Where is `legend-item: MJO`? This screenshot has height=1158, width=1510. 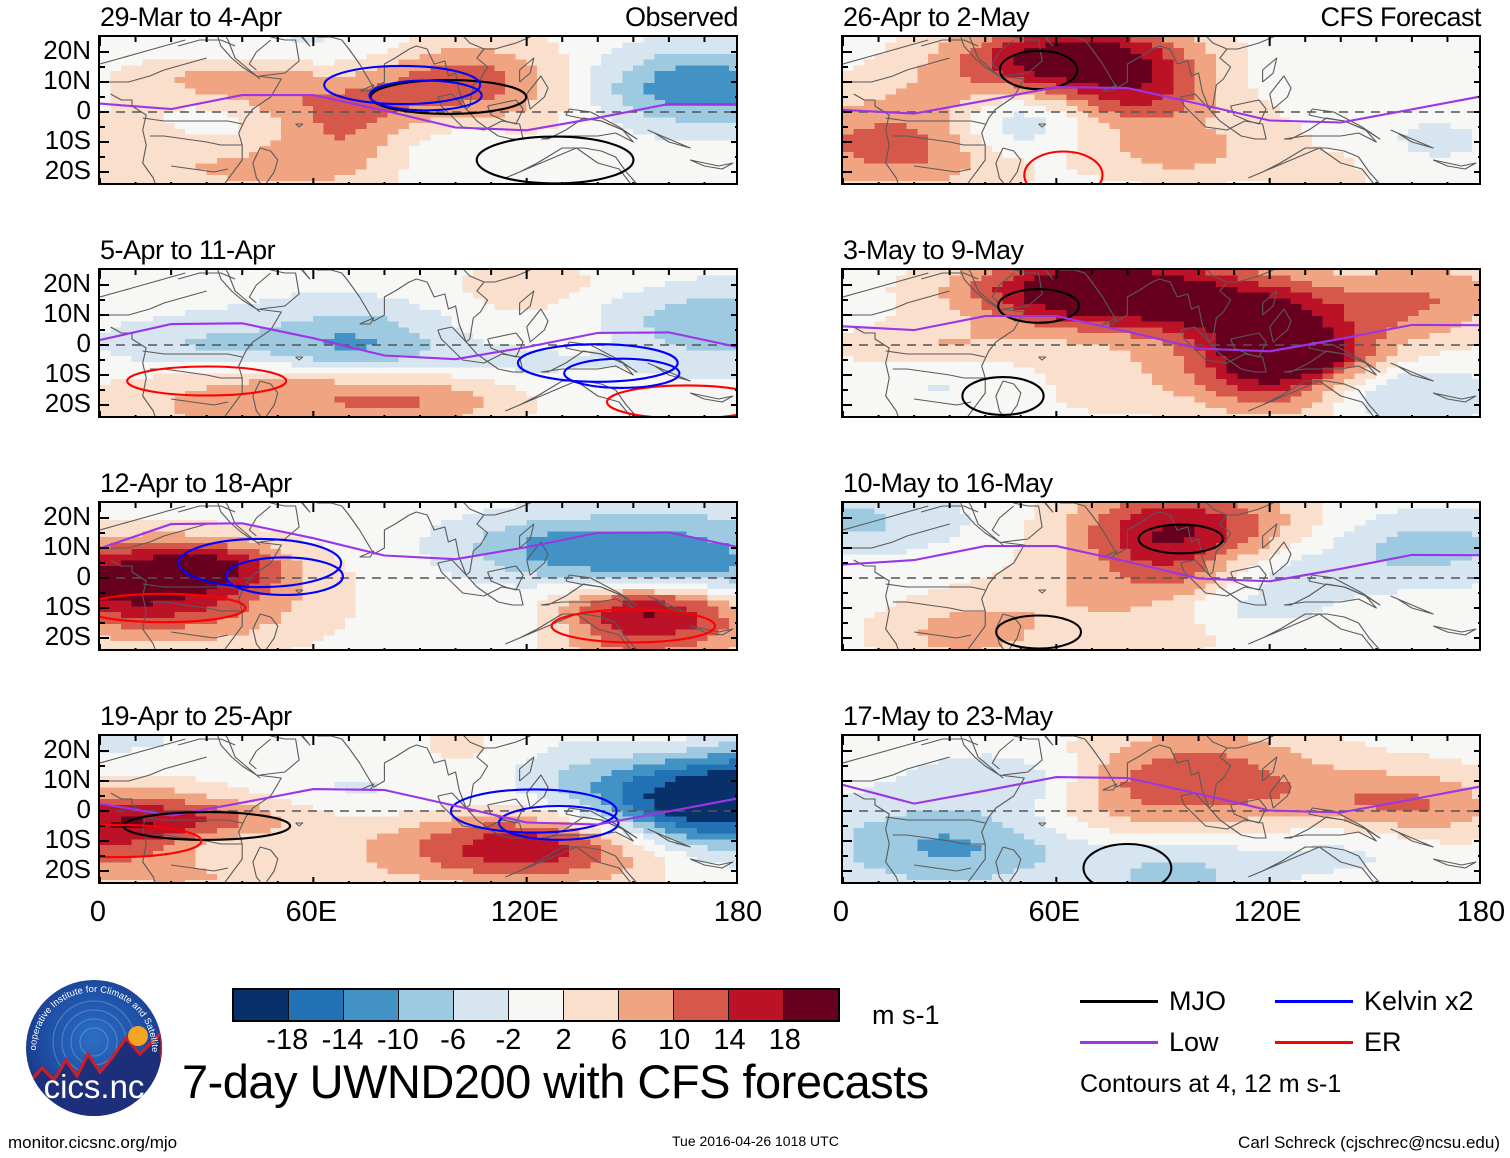 legend-item: MJO is located at coordinates (1177, 1001).